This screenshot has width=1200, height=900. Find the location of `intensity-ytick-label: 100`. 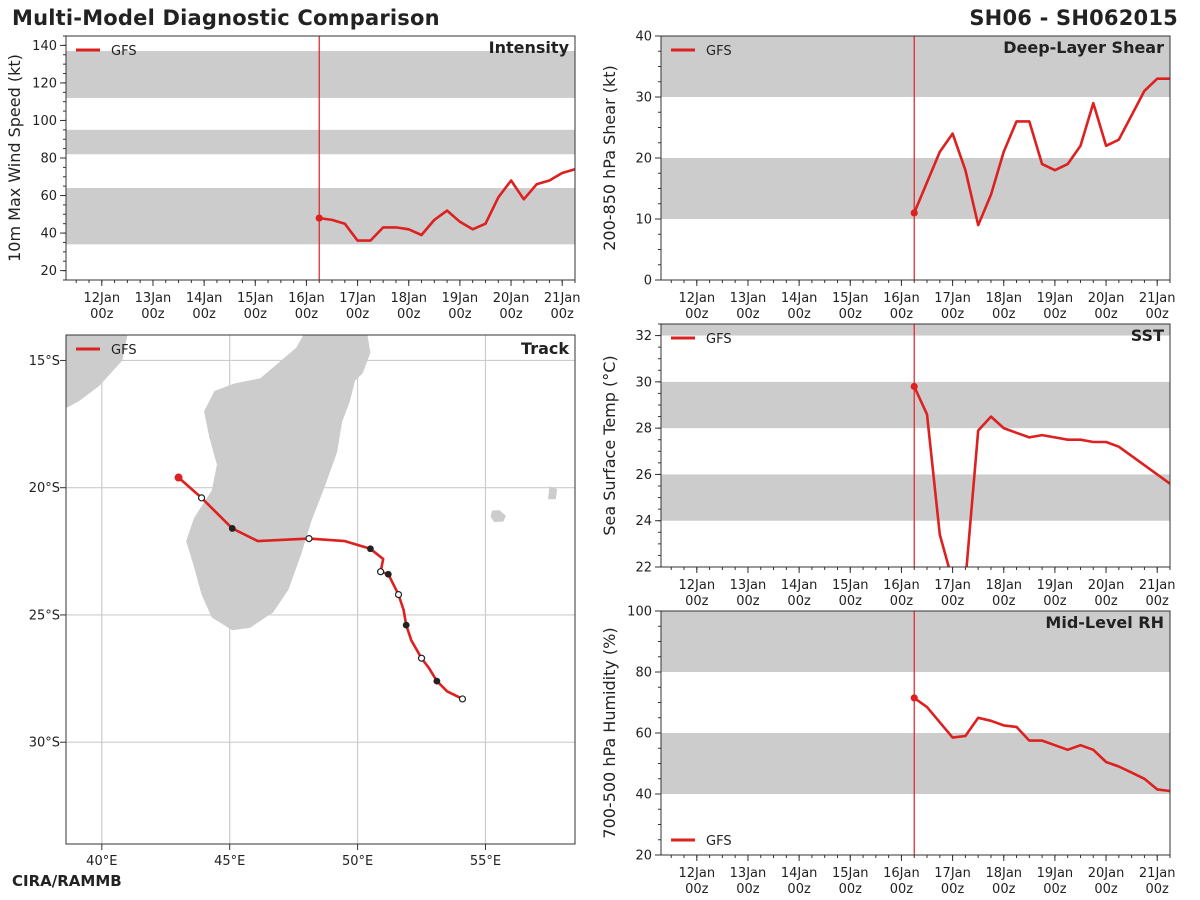

intensity-ytick-label: 100 is located at coordinates (44, 121).